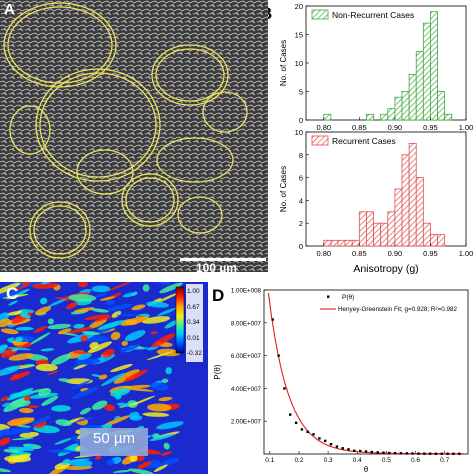 This screenshot has width=474, height=474. What do you see at coordinates (444, 460) in the screenshot?
I see `x-tick-label: 0.7` at bounding box center [444, 460].